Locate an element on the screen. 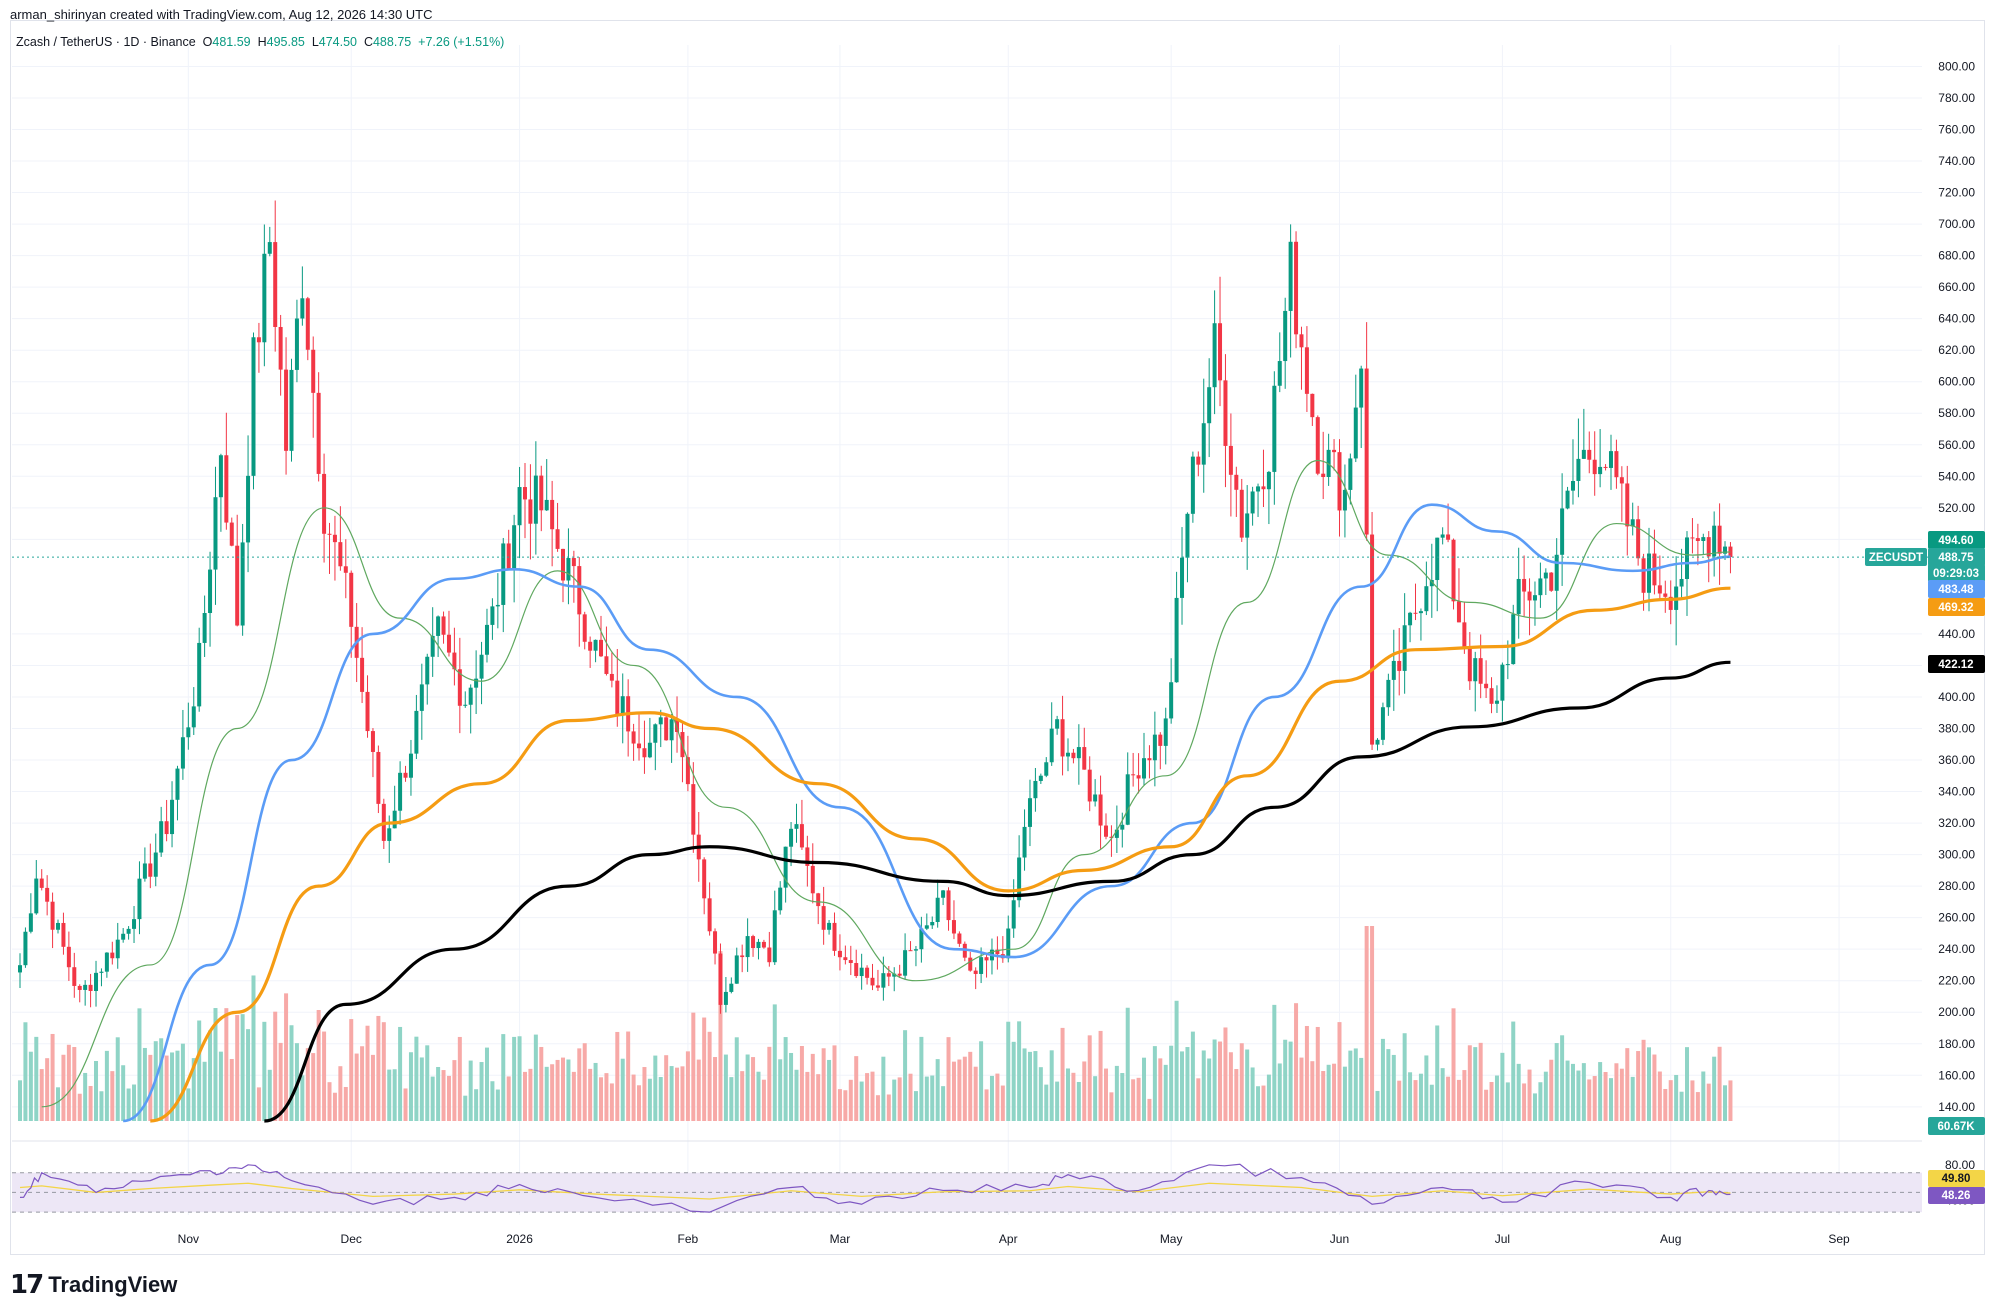 The image size is (1996, 1314). rsi-value-badge-label: 48.26 is located at coordinates (1956, 1196).